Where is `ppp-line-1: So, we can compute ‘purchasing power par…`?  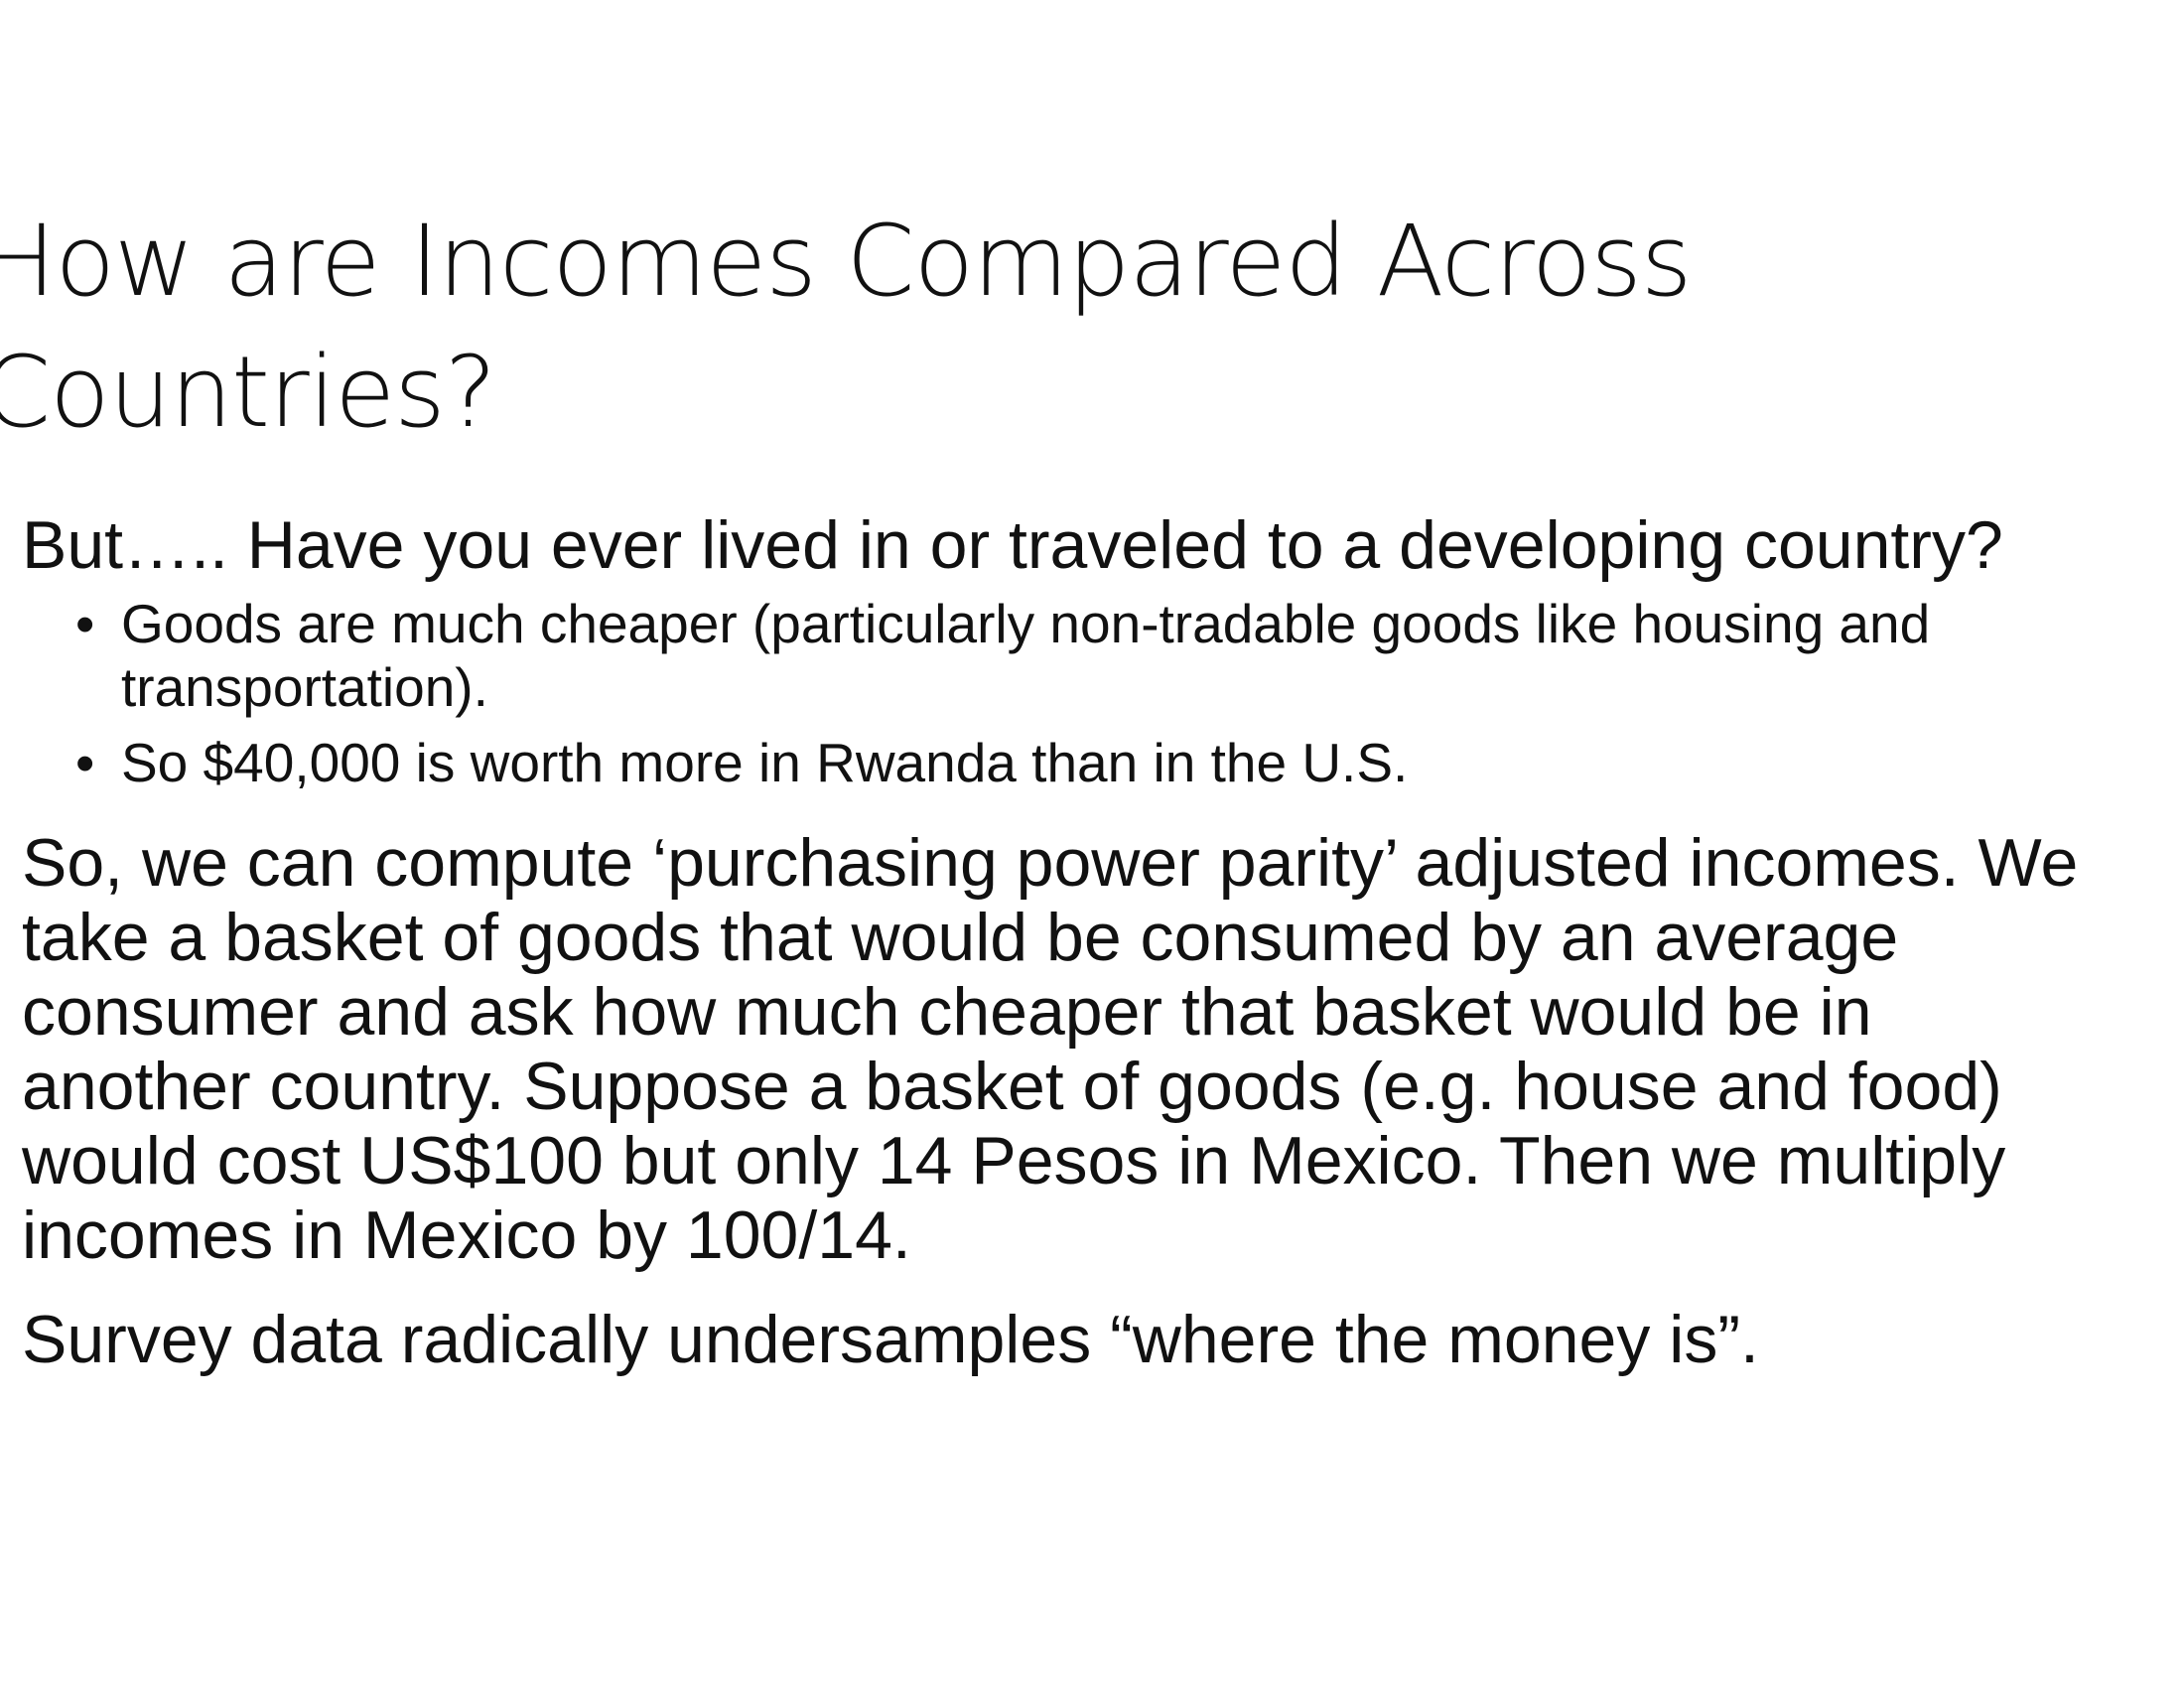
ppp-line-1: So, we can compute ‘purchasing power par… is located at coordinates (1050, 863).